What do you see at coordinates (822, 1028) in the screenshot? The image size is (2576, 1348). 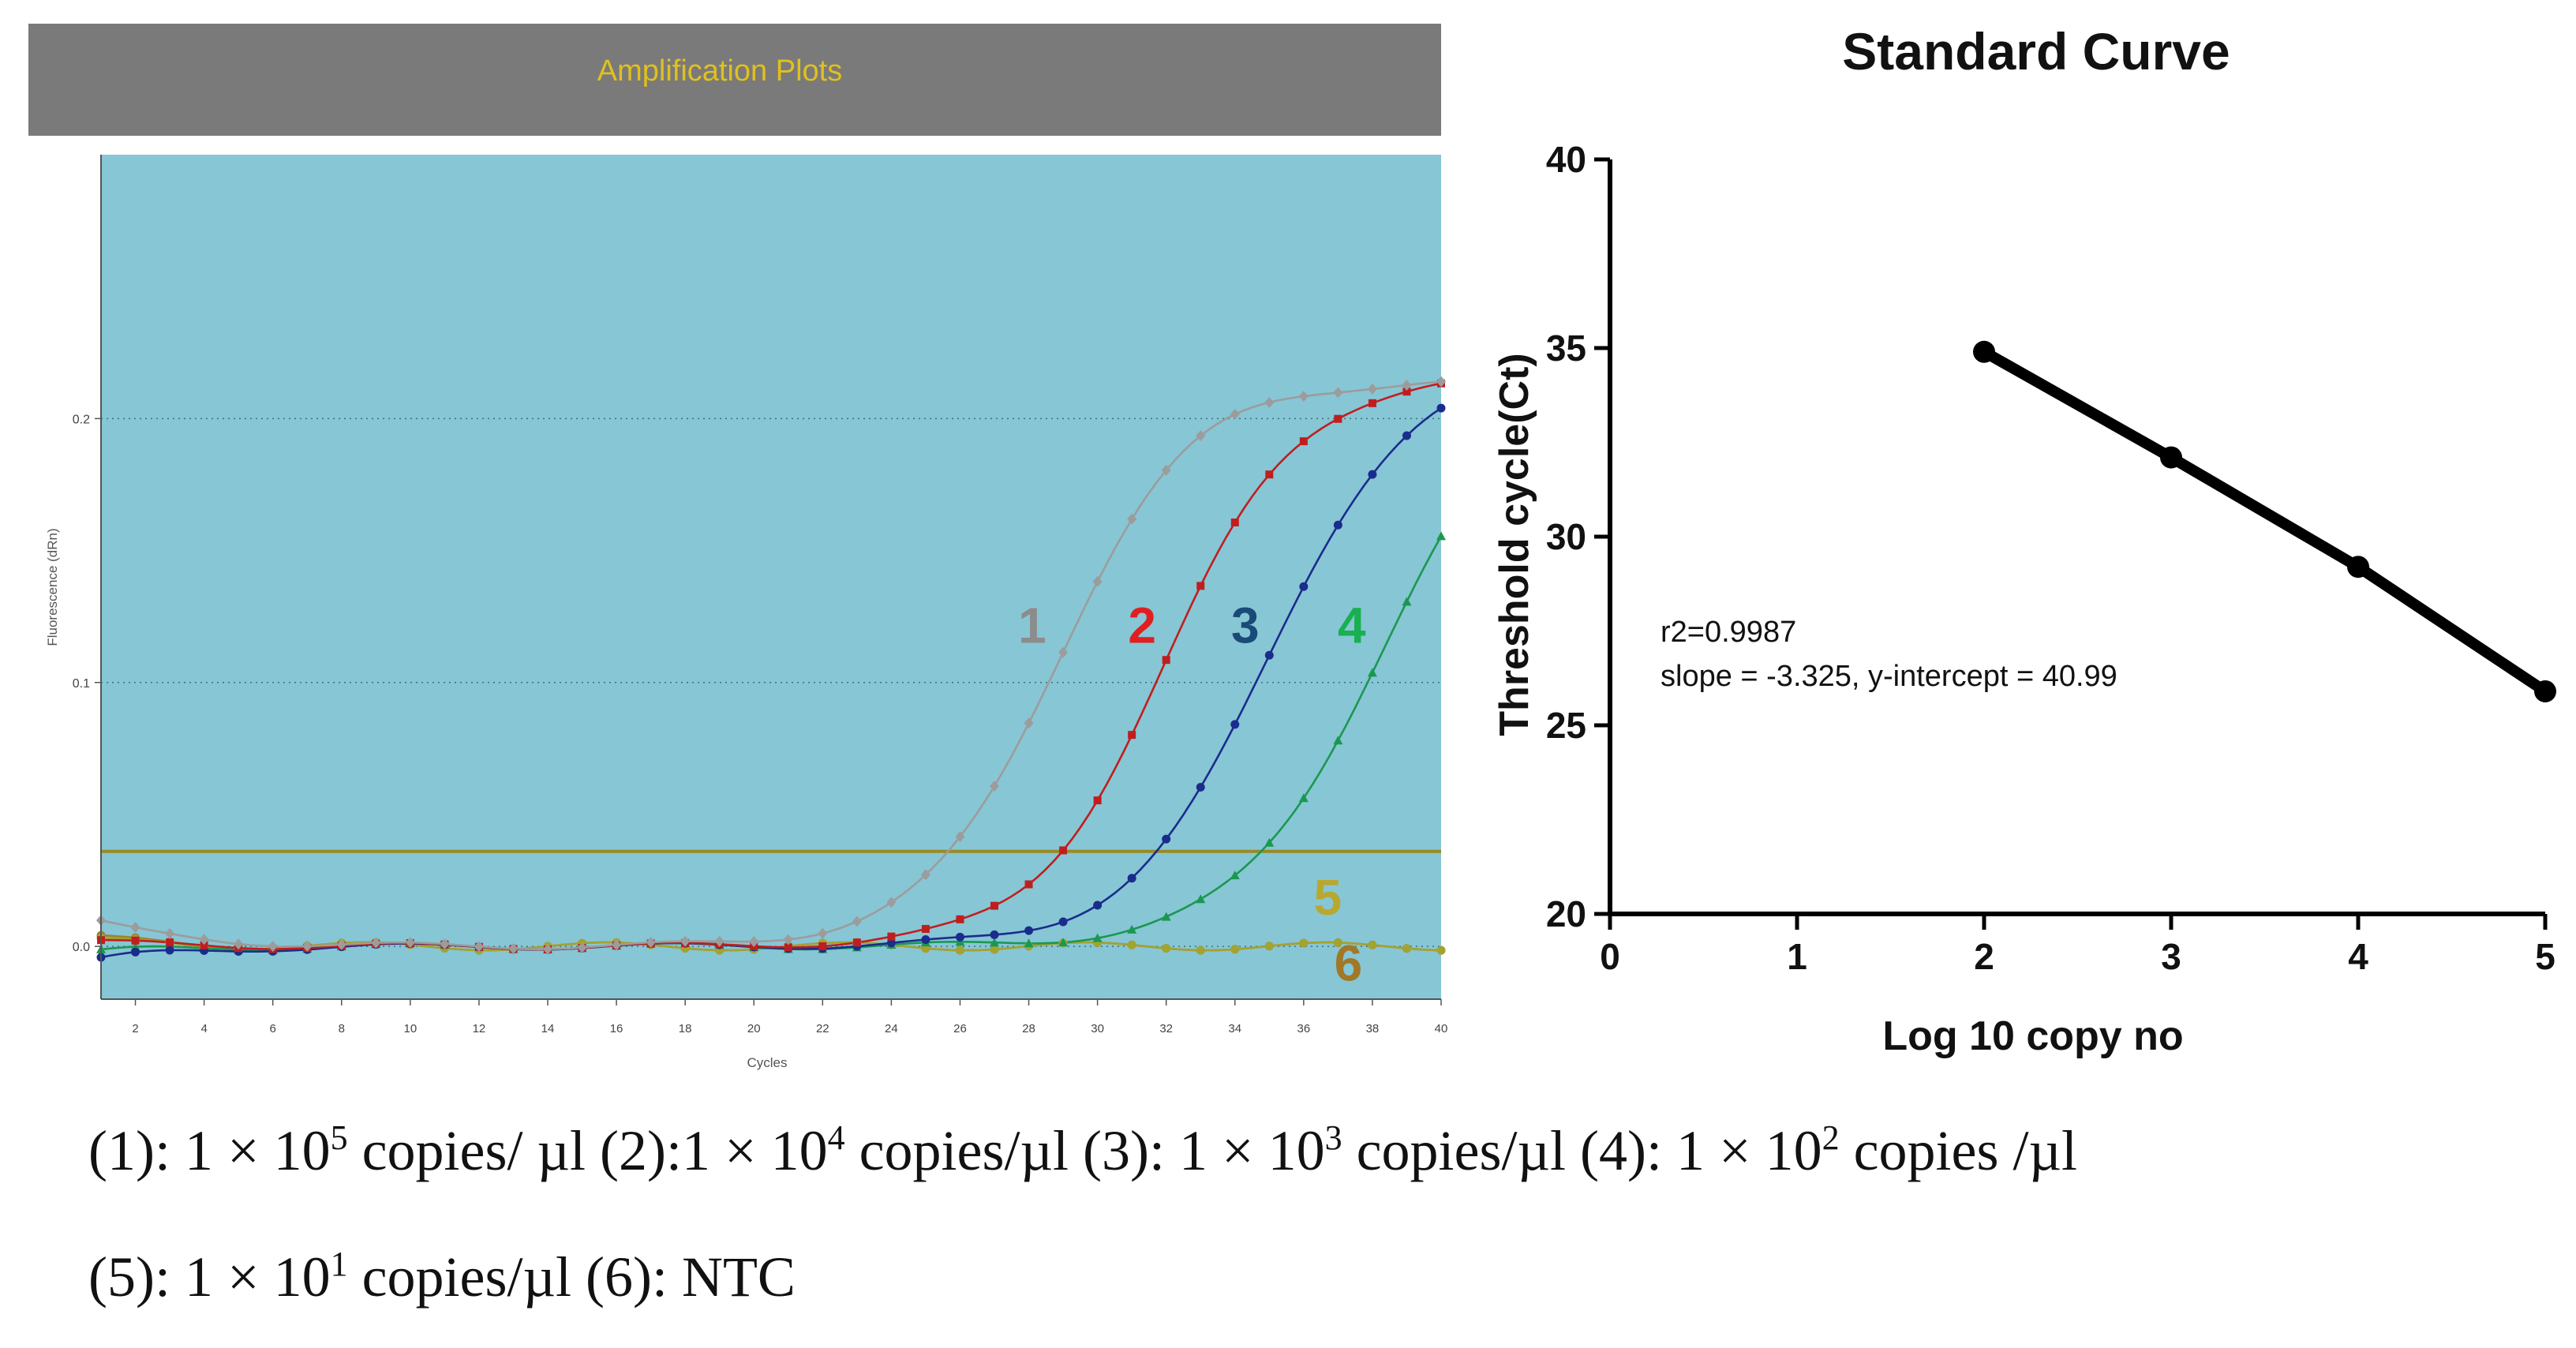 I see `amp-x-tick-label: 22` at bounding box center [822, 1028].